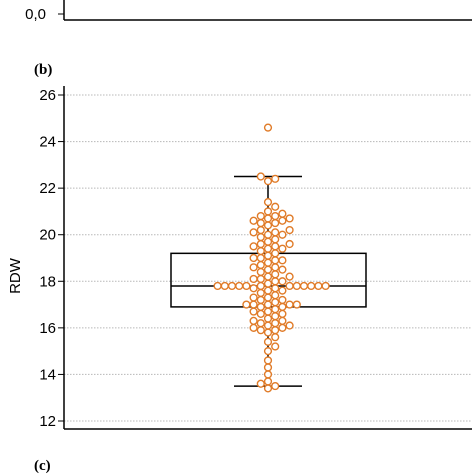 The height and width of the screenshot is (474, 474). I want to click on y-tick-label: 24, so click(47, 142).